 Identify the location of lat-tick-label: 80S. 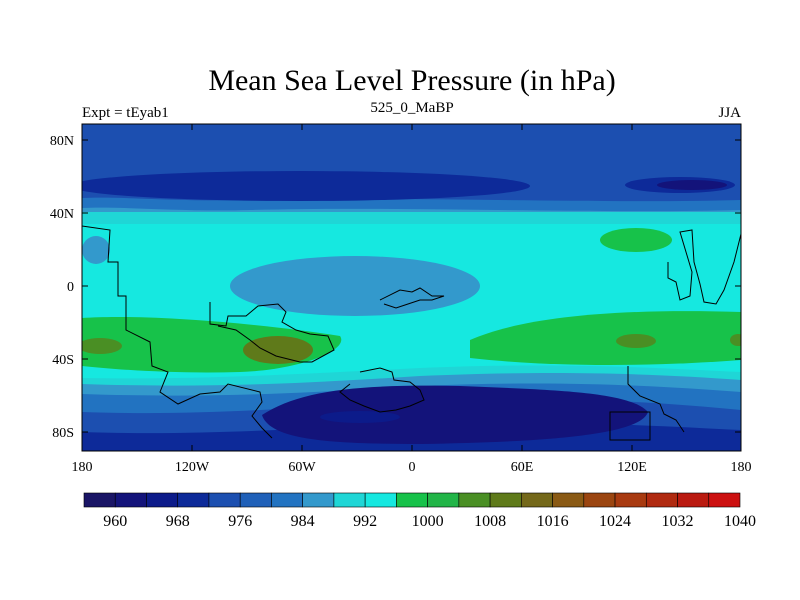
(63, 433).